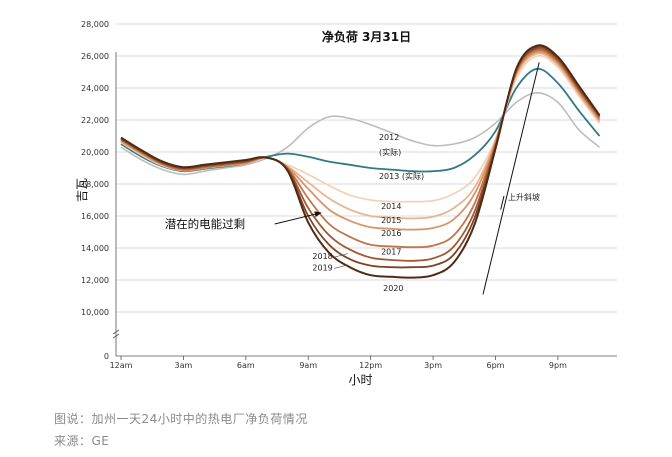 The width and height of the screenshot is (672, 457). What do you see at coordinates (391, 220) in the screenshot?
I see `annotation-label: 2015` at bounding box center [391, 220].